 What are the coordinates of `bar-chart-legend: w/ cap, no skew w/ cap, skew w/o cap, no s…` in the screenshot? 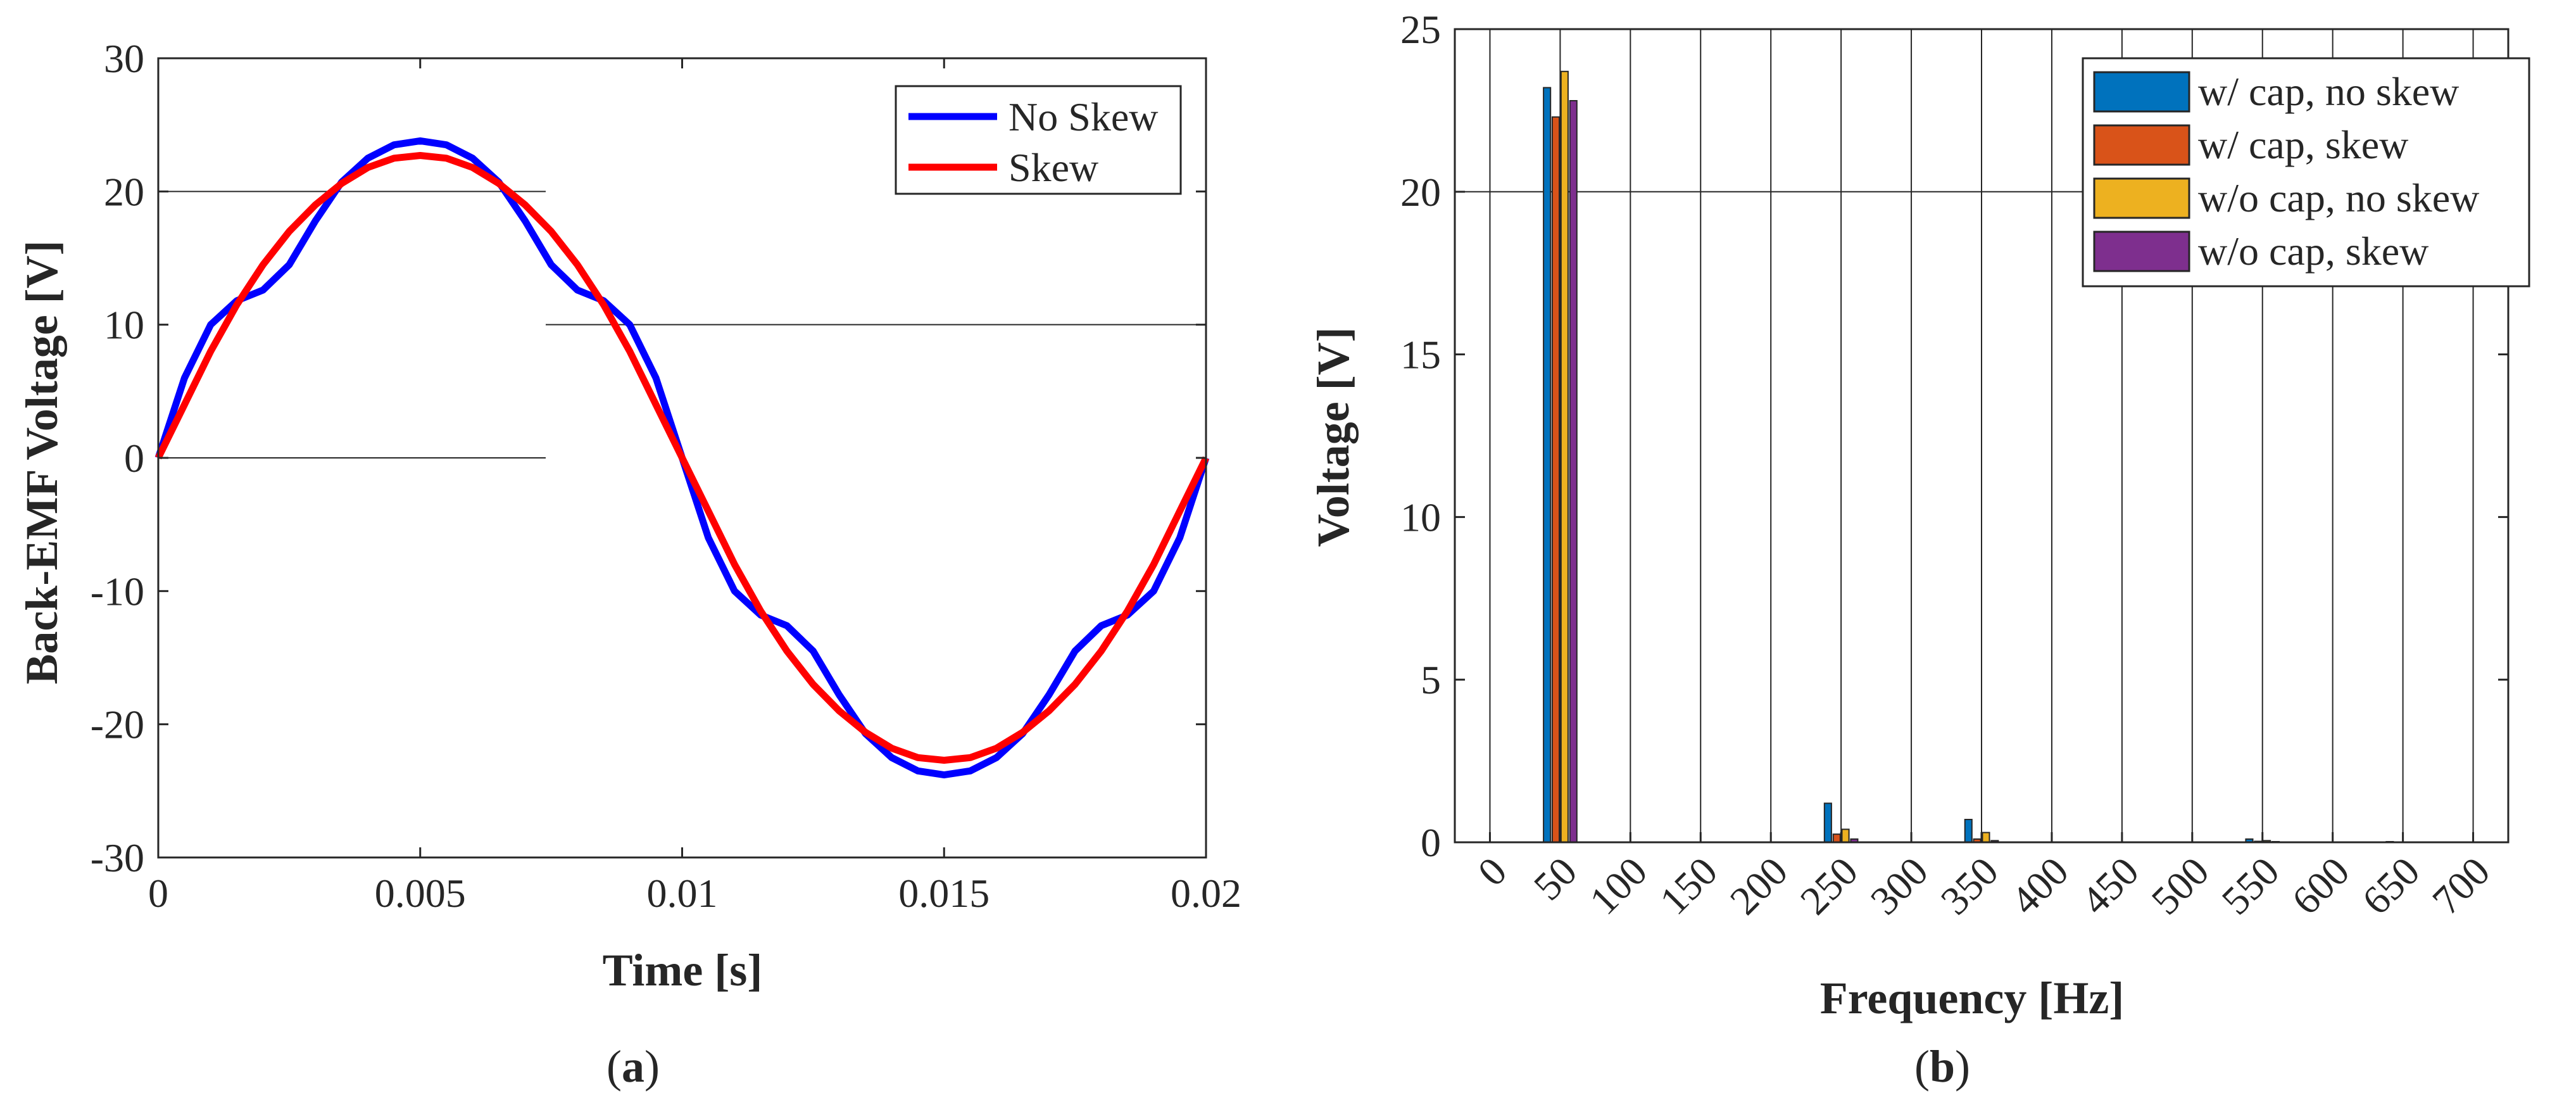 It's located at (2306, 173).